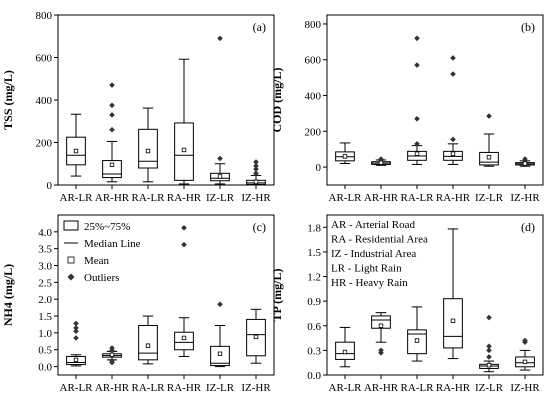  Describe the element at coordinates (107, 227) in the screenshot. I see `legend-box-label: 25%~75%` at that location.